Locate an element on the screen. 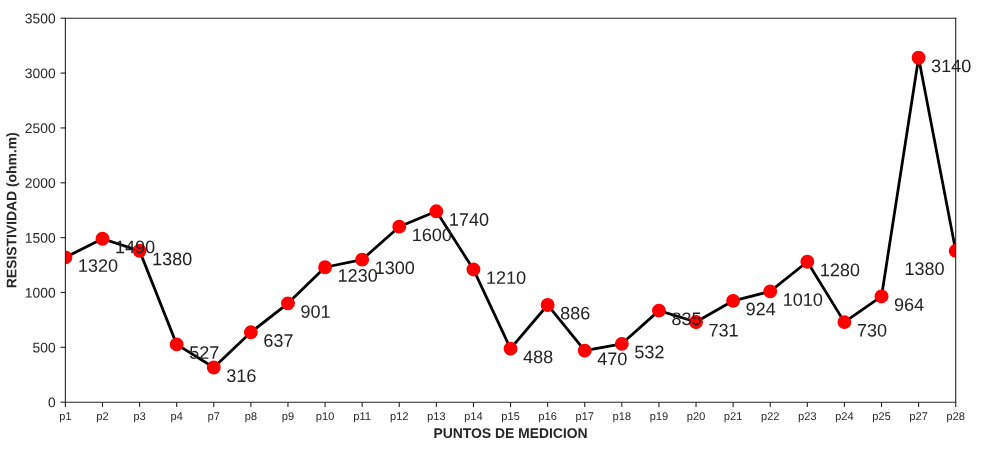 The image size is (1006, 456). x-tick-label: p9 is located at coordinates (288, 417).